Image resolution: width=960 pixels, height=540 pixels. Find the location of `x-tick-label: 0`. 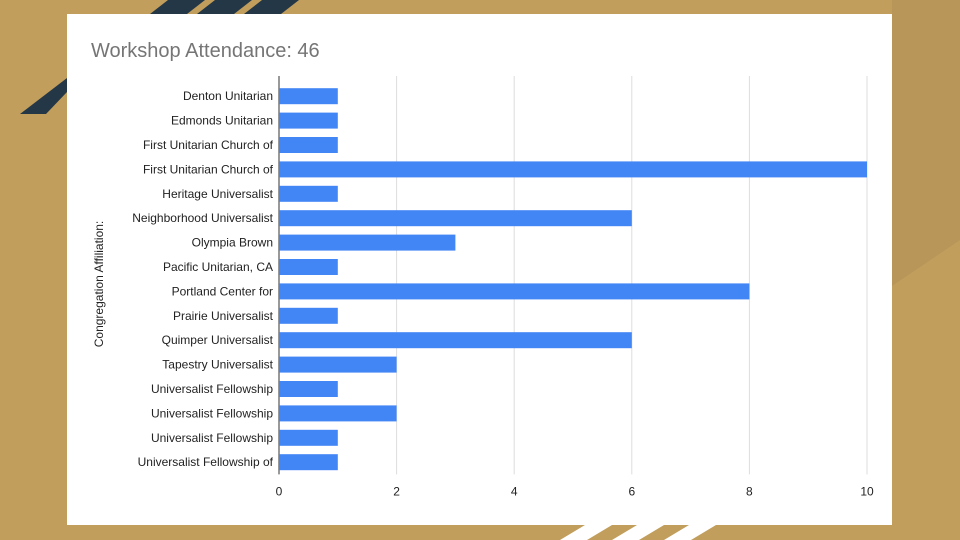

x-tick-label: 0 is located at coordinates (279, 491).